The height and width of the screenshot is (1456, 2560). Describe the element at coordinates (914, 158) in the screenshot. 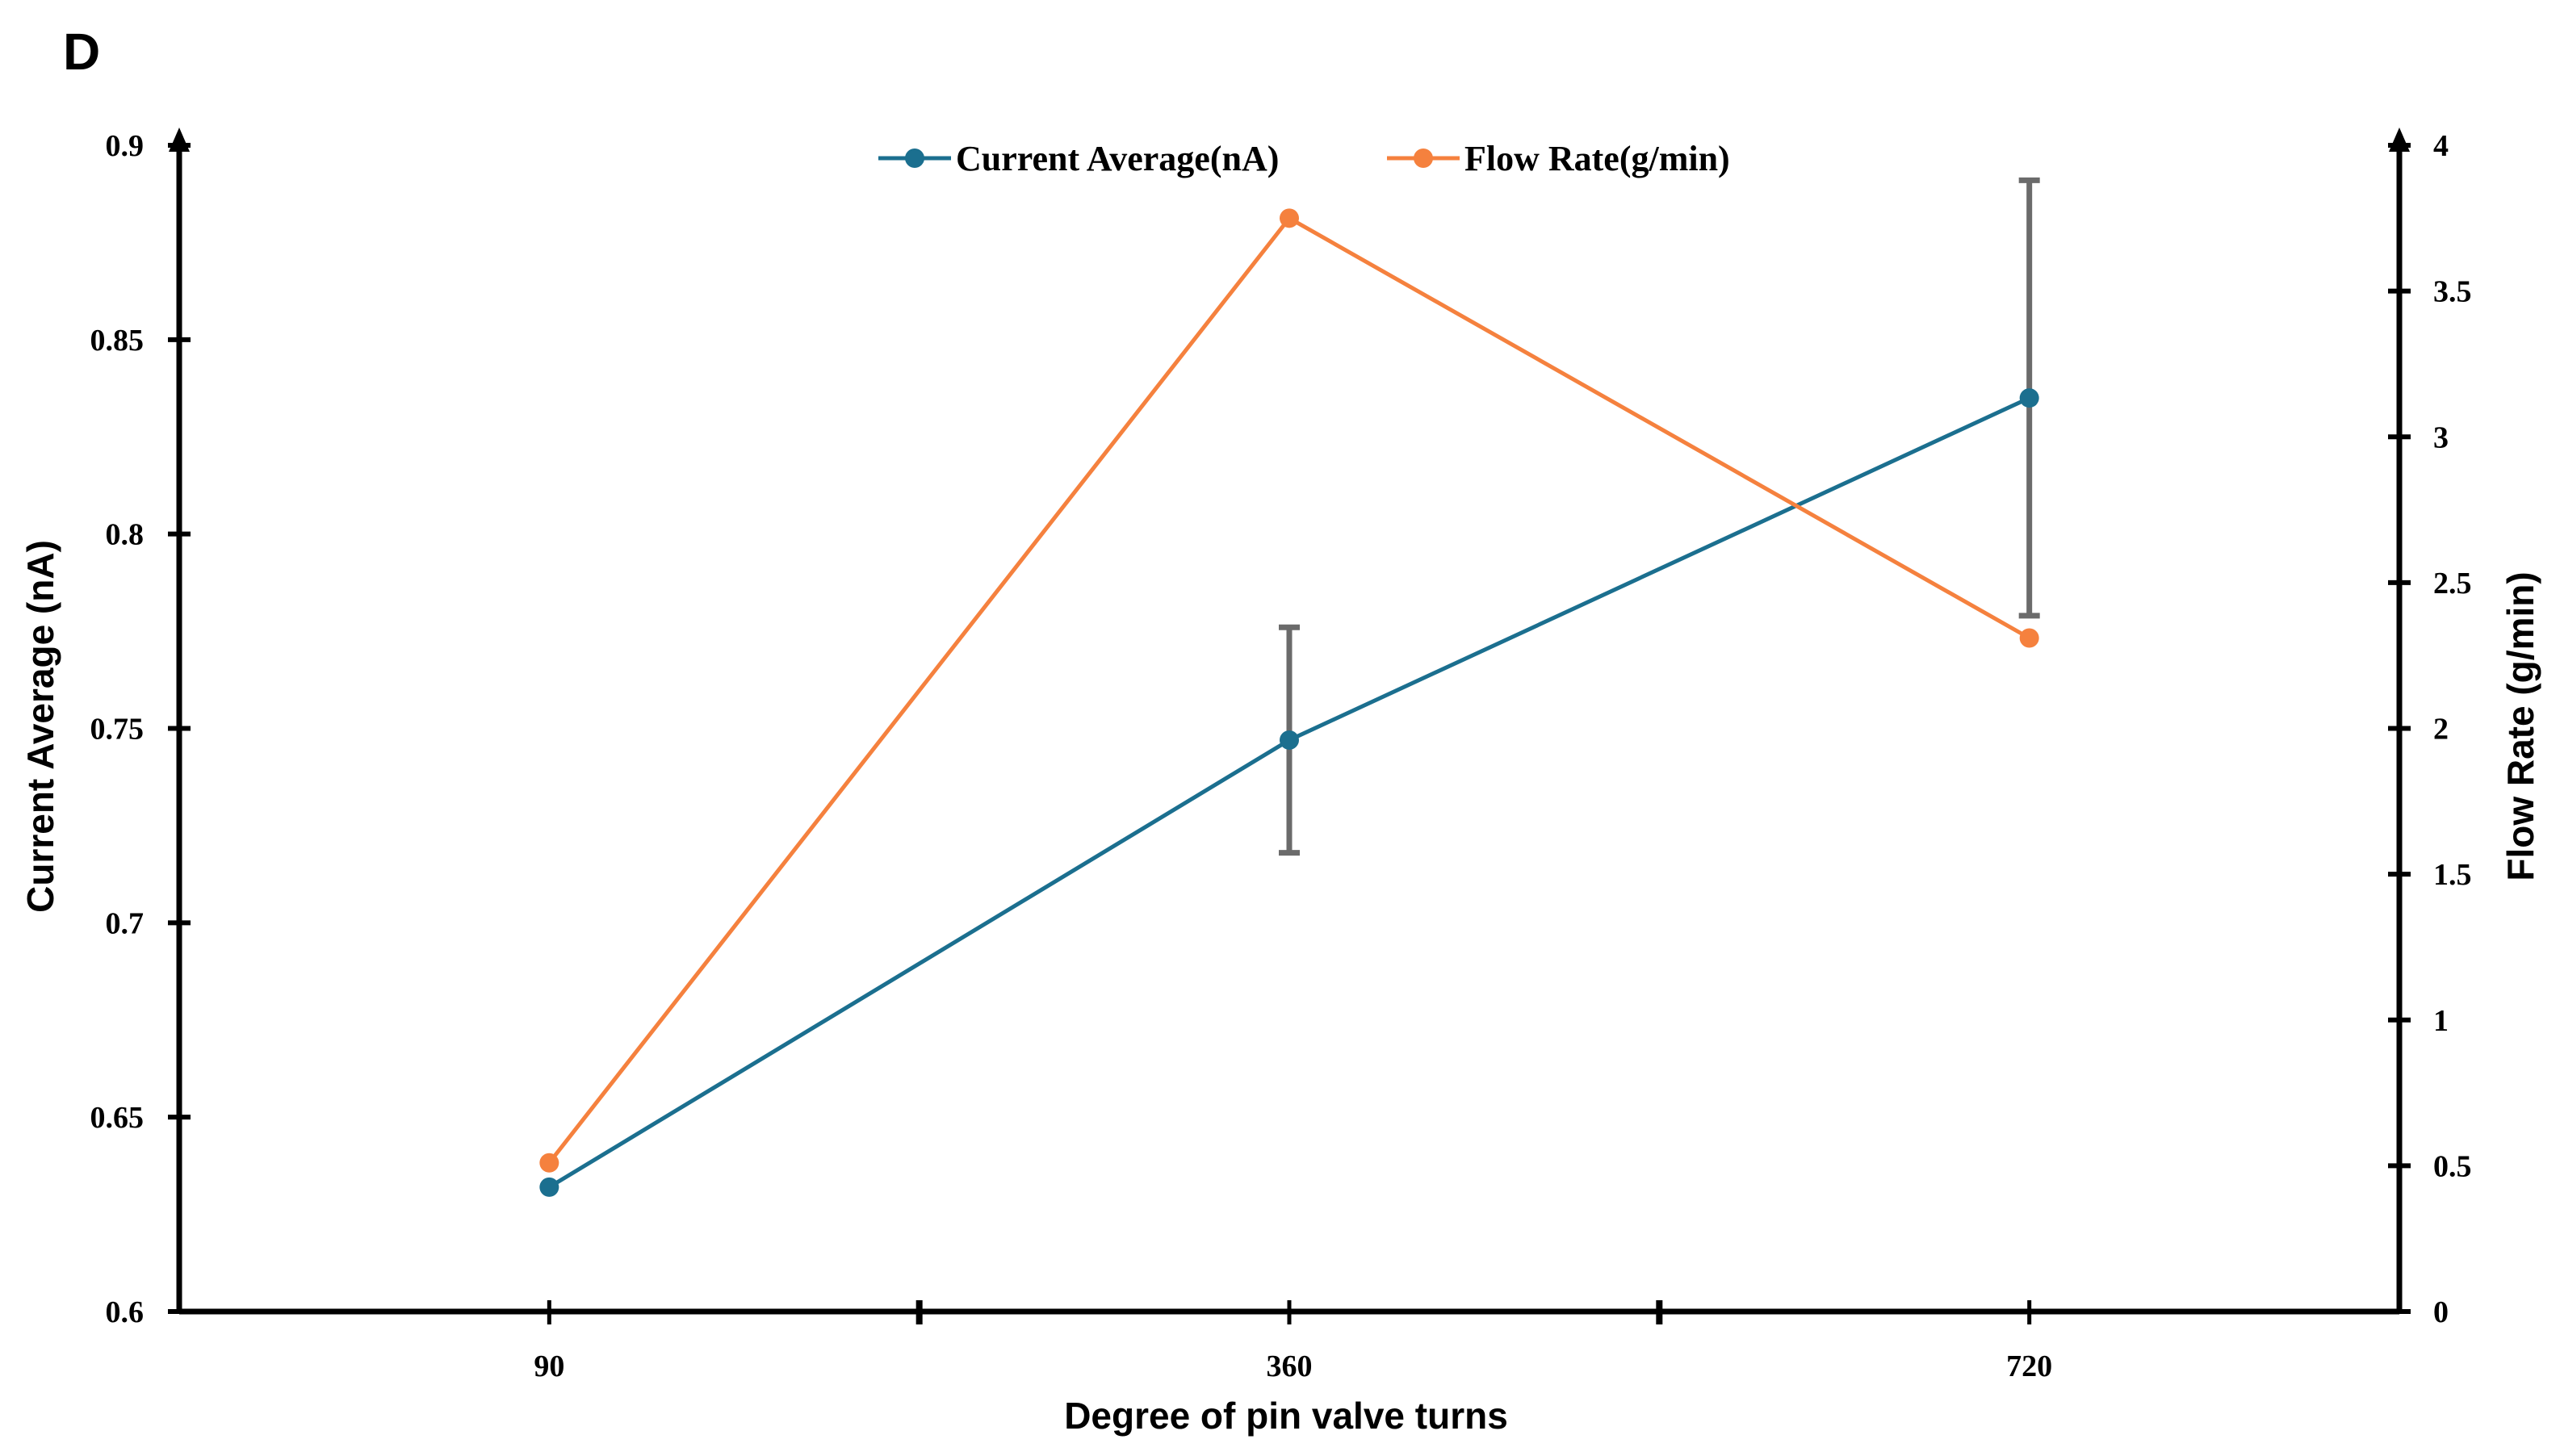

I see `legend-marker-current-average` at that location.